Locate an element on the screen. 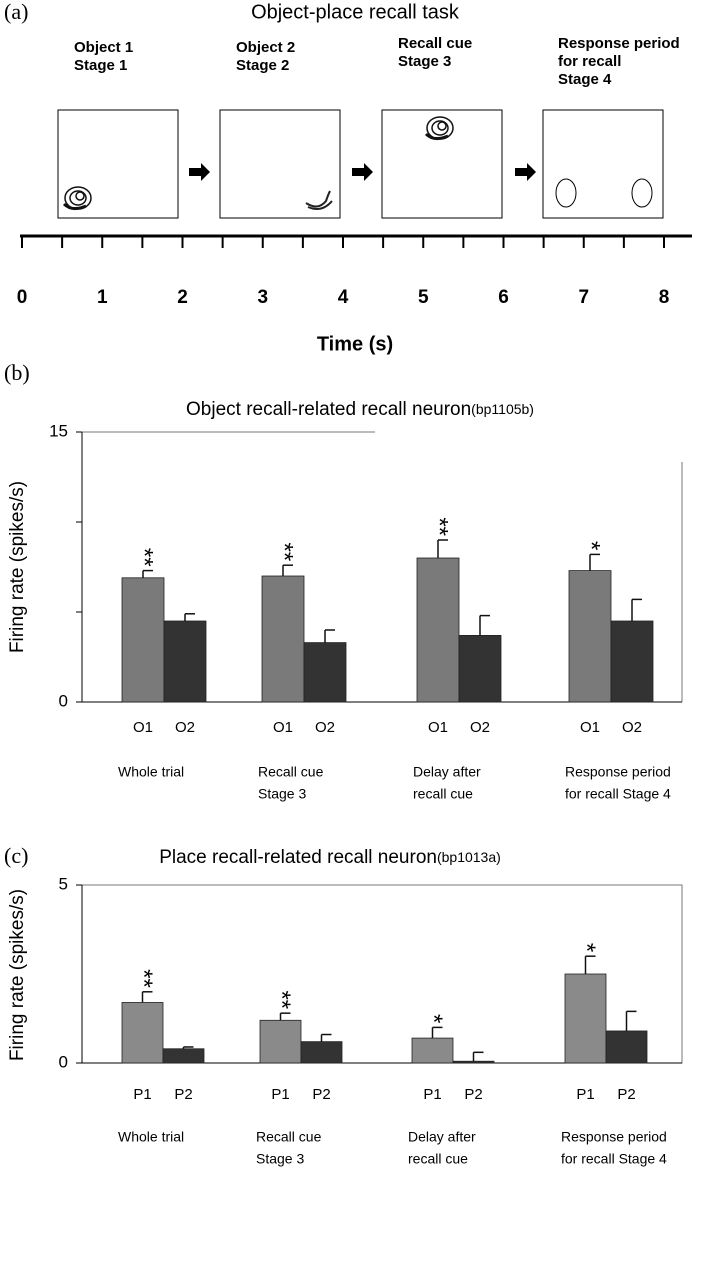  stage-label: for recall is located at coordinates (589, 61).